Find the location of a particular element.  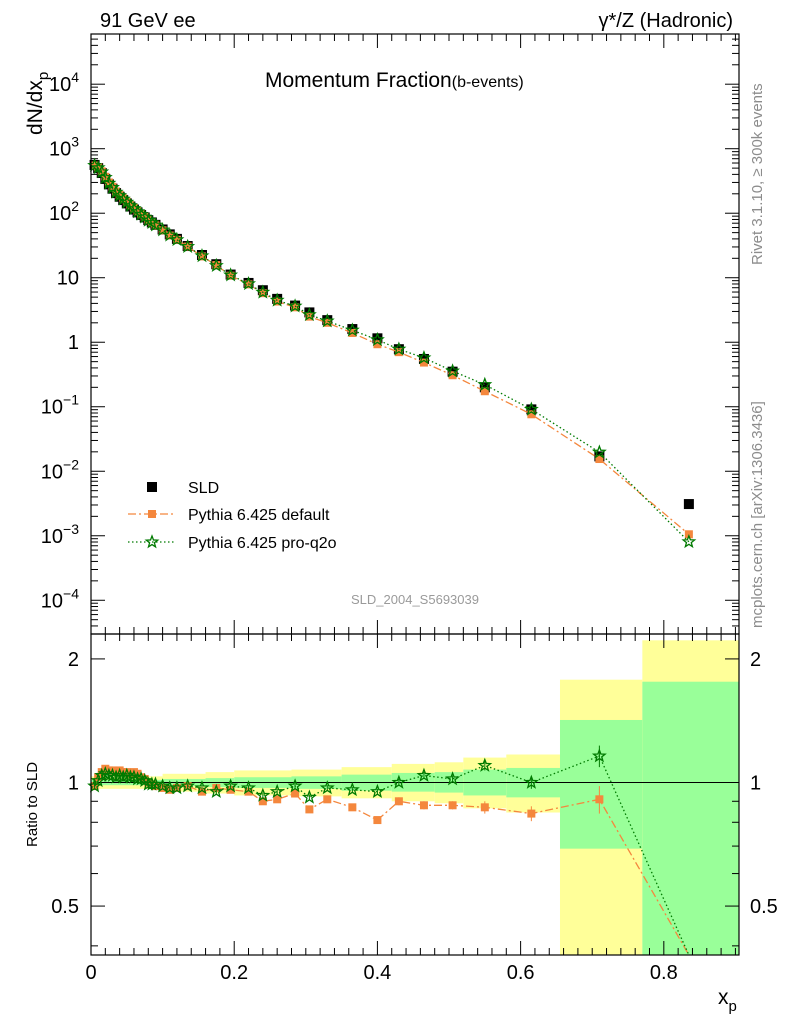

y-tick-label-ratio-1: 1 is located at coordinates (73, 783).